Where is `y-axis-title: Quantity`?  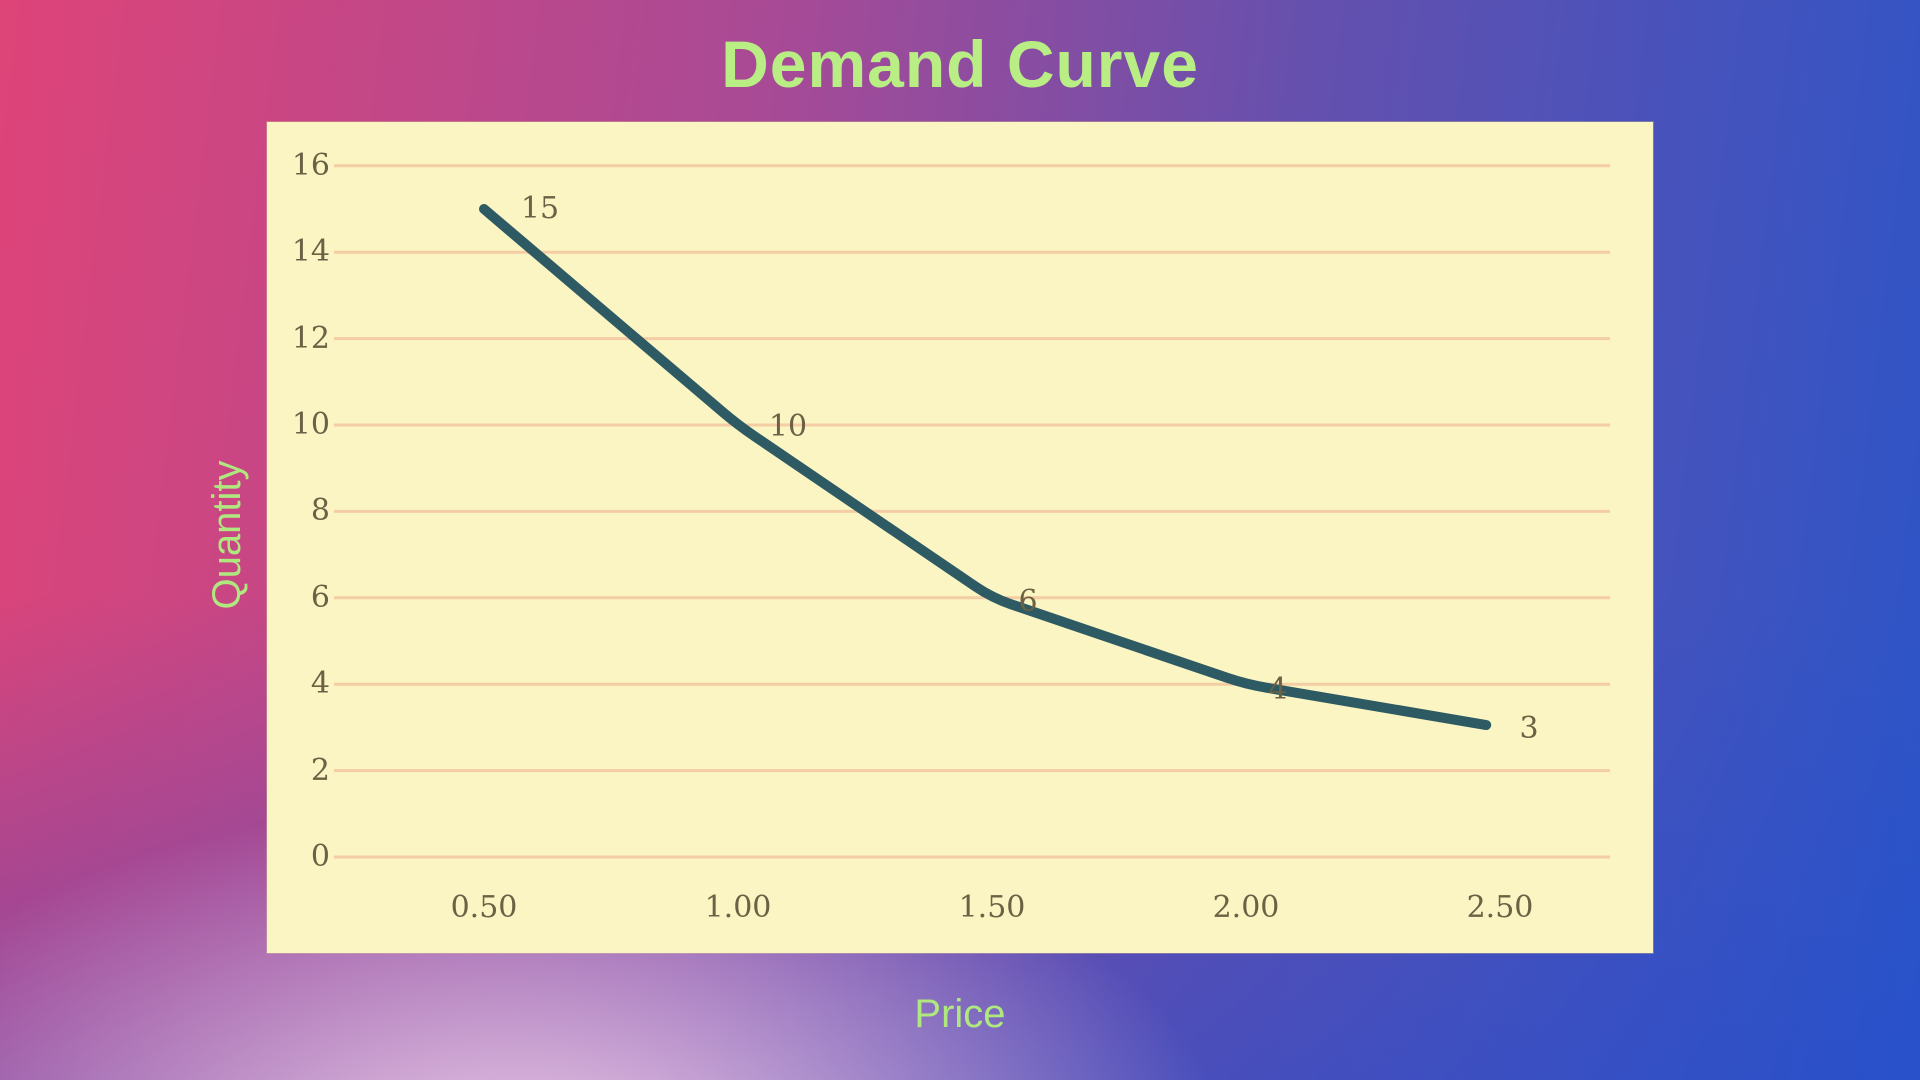
y-axis-title: Quantity is located at coordinates (227, 535).